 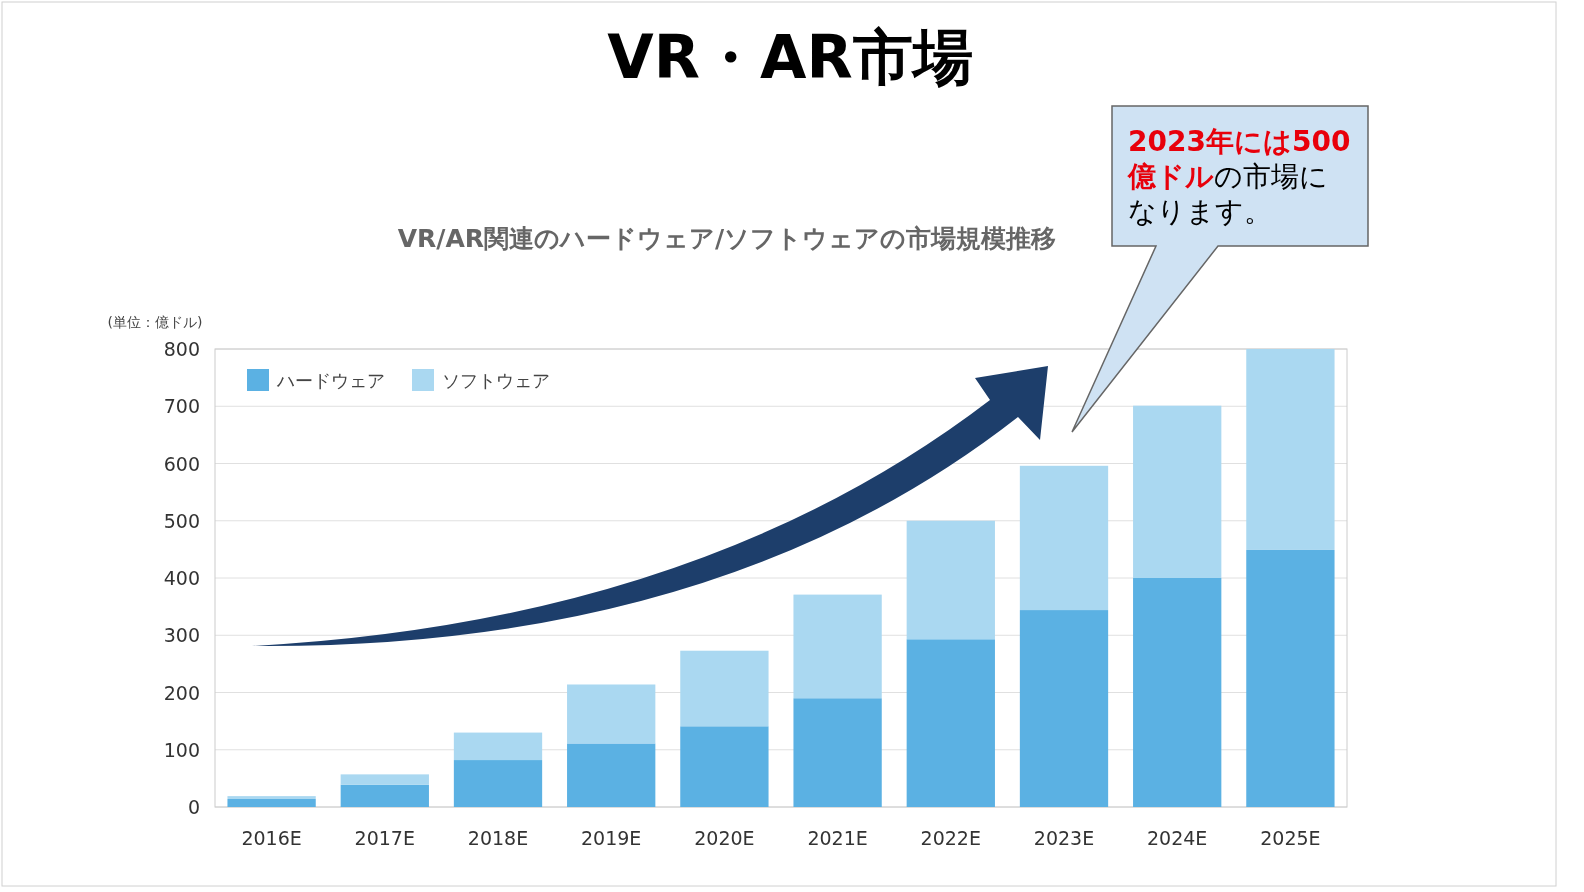 I want to click on chart-subtitle: VR/AR関連のハードウェア/ソフトウェアの市場規模推移, so click(x=727, y=238).